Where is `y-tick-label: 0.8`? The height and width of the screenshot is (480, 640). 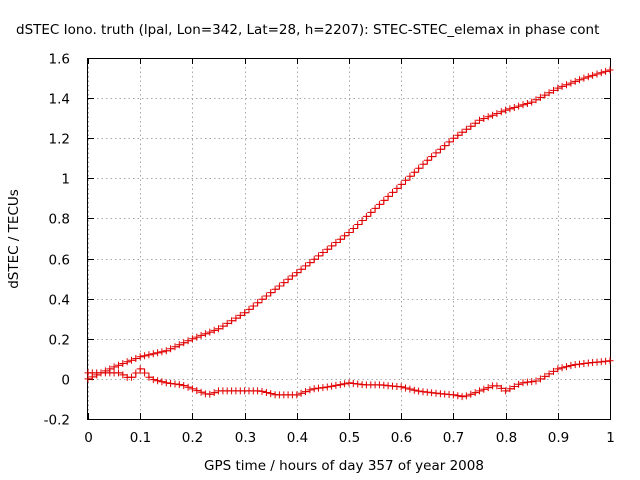
y-tick-label: 0.8 is located at coordinates (59, 220).